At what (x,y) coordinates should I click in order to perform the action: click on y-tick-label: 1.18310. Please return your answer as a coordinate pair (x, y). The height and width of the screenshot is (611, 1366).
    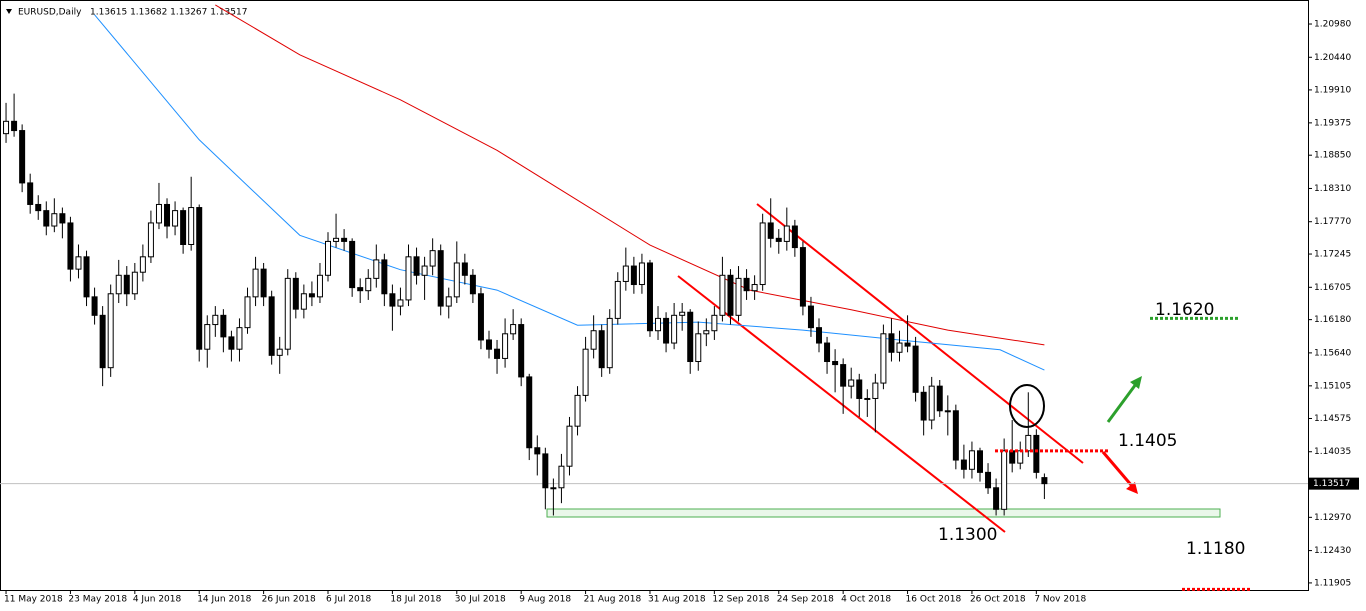
    Looking at the image, I should click on (1332, 189).